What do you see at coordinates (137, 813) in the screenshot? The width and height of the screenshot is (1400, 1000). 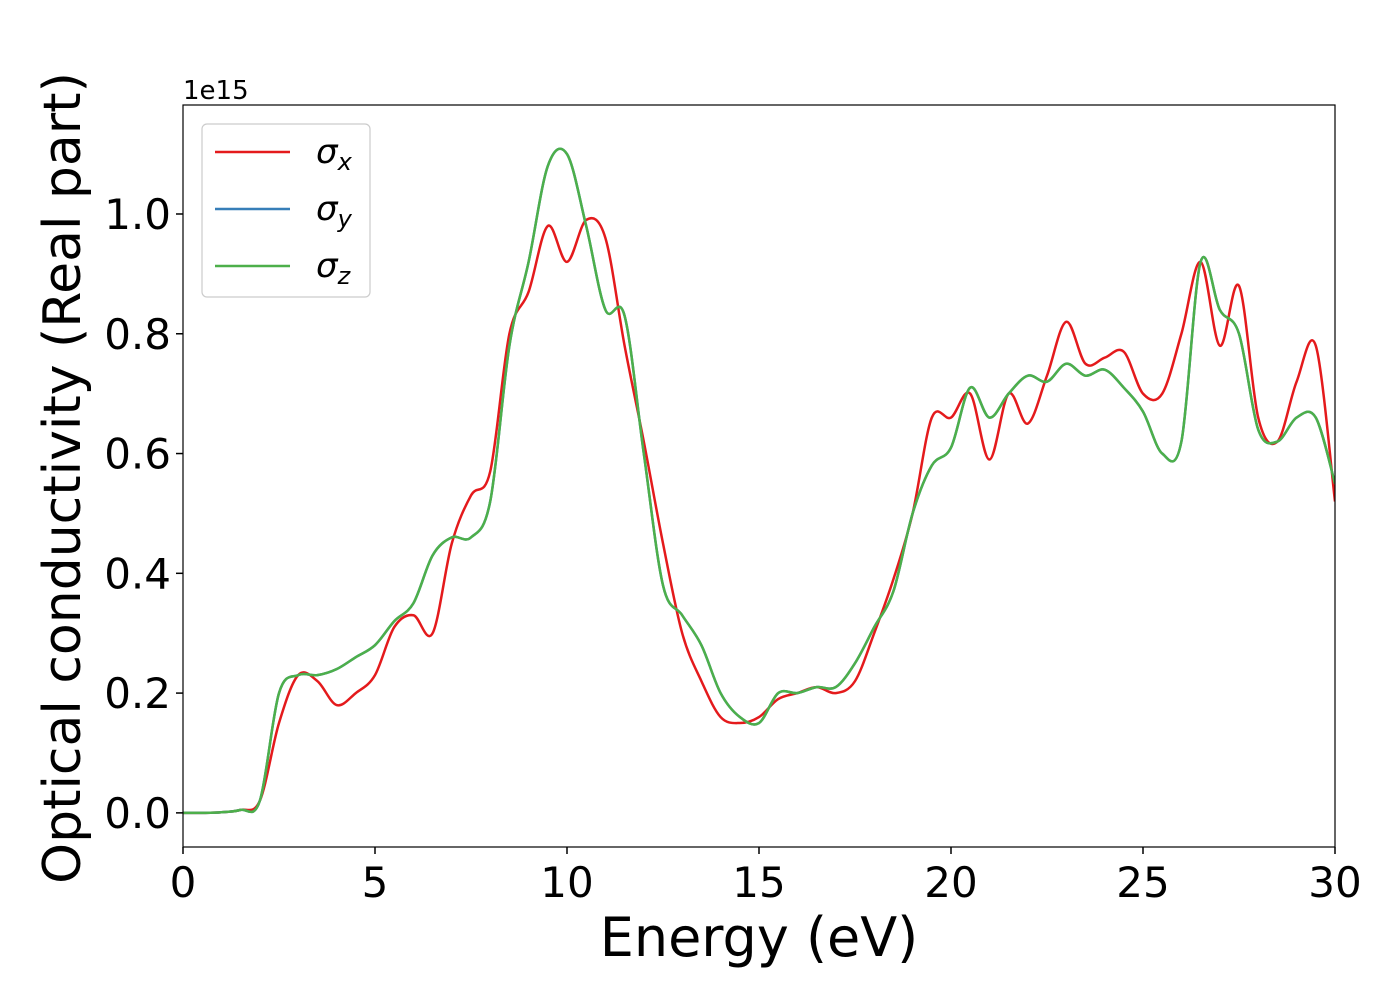 I see `y-tick-label: 0.0` at bounding box center [137, 813].